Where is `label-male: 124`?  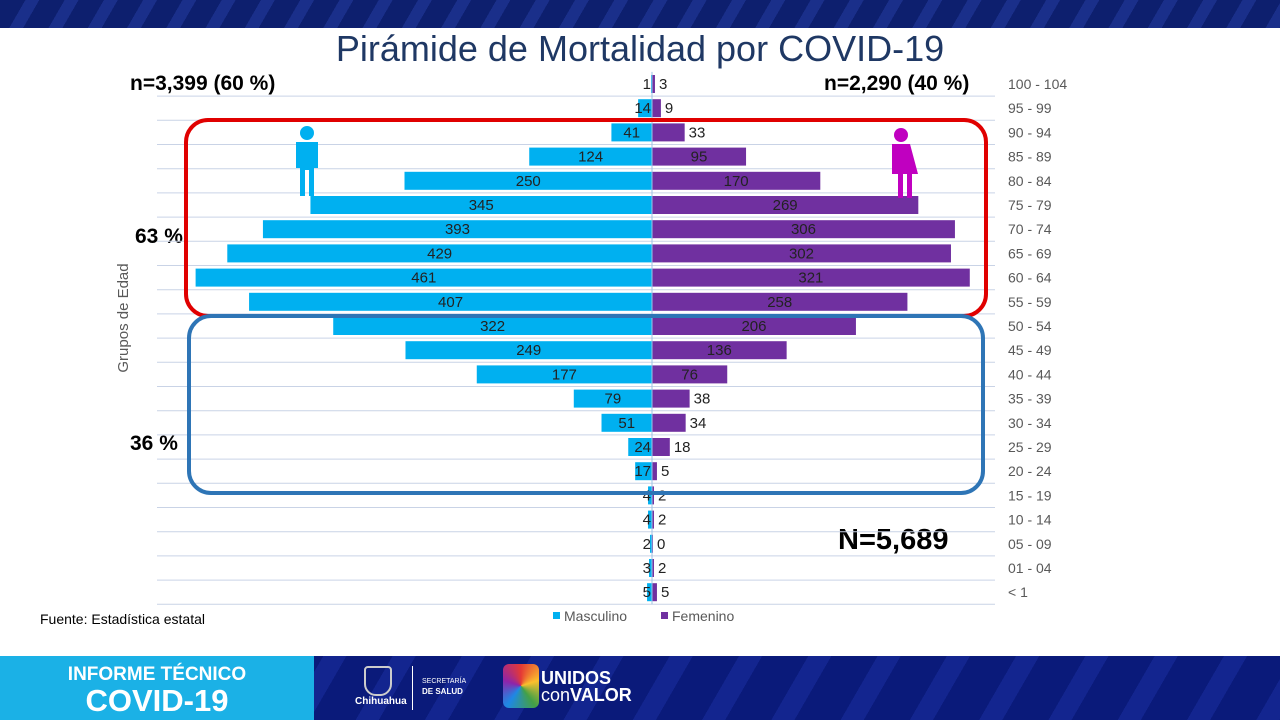
label-male: 124 is located at coordinates (590, 157).